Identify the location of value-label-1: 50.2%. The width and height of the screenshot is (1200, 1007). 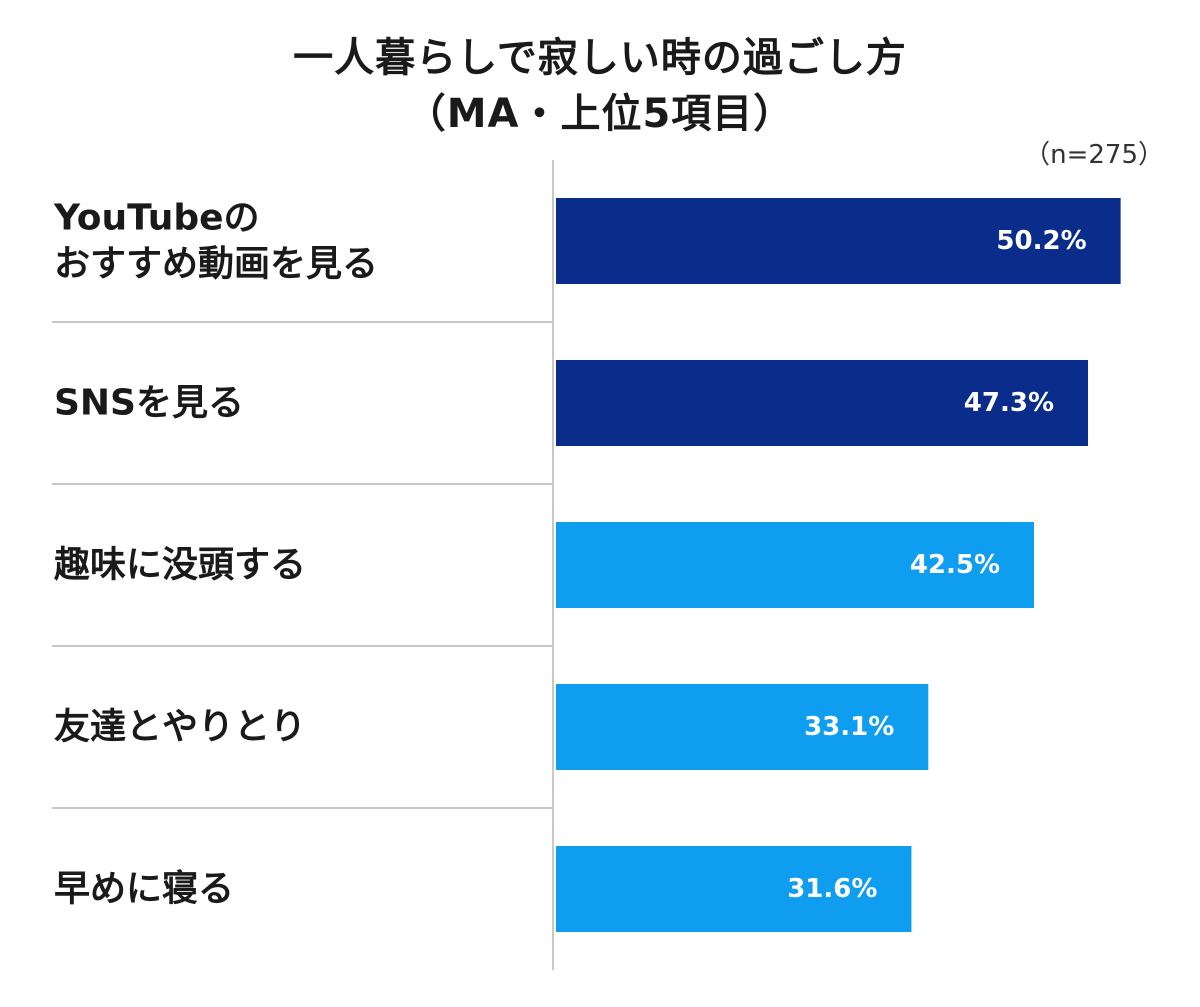
(1041, 241).